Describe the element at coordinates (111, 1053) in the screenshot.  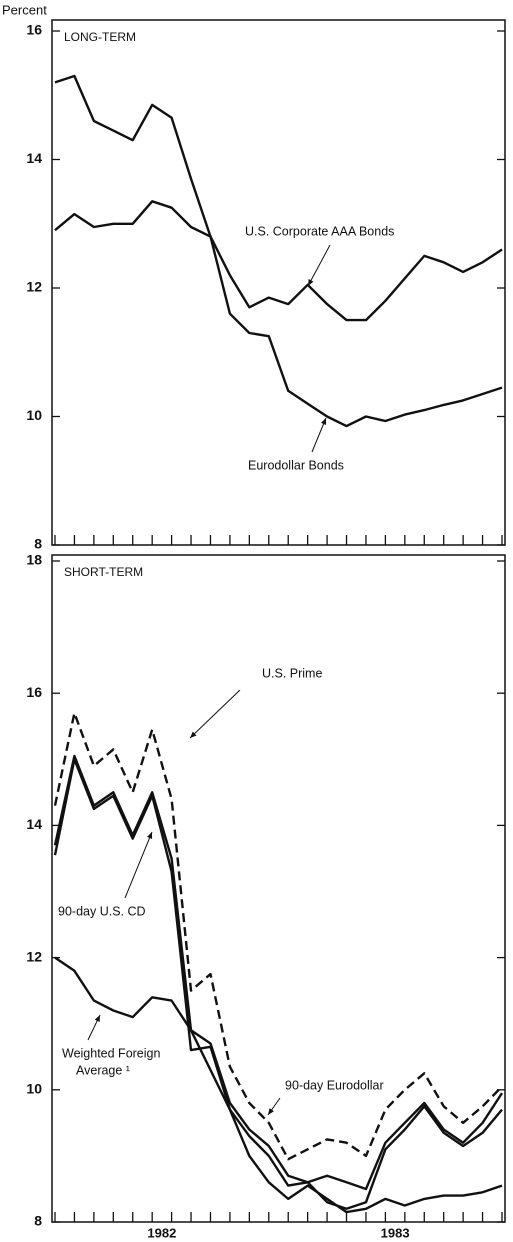
I see `annotation: Weighted Foreign` at that location.